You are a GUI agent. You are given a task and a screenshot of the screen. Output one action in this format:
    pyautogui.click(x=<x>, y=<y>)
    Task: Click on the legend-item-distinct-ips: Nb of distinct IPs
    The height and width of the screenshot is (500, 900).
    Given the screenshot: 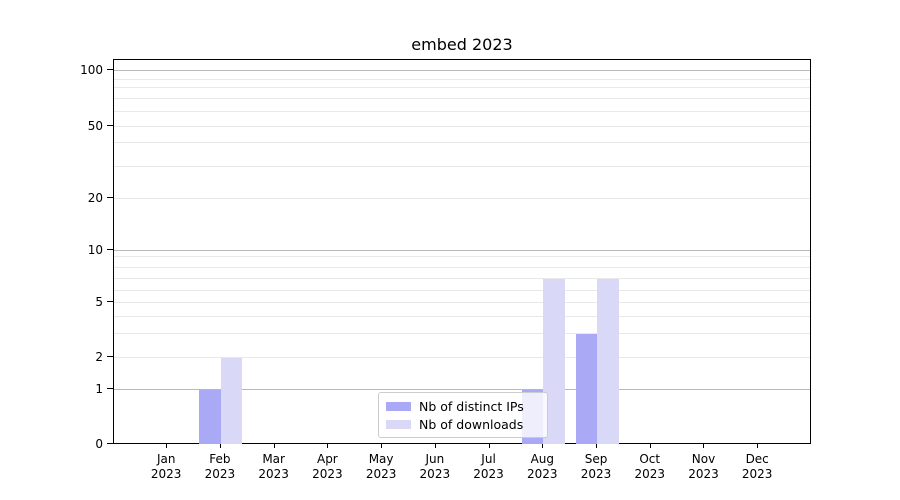 What is the action you would take?
    pyautogui.click(x=462, y=406)
    